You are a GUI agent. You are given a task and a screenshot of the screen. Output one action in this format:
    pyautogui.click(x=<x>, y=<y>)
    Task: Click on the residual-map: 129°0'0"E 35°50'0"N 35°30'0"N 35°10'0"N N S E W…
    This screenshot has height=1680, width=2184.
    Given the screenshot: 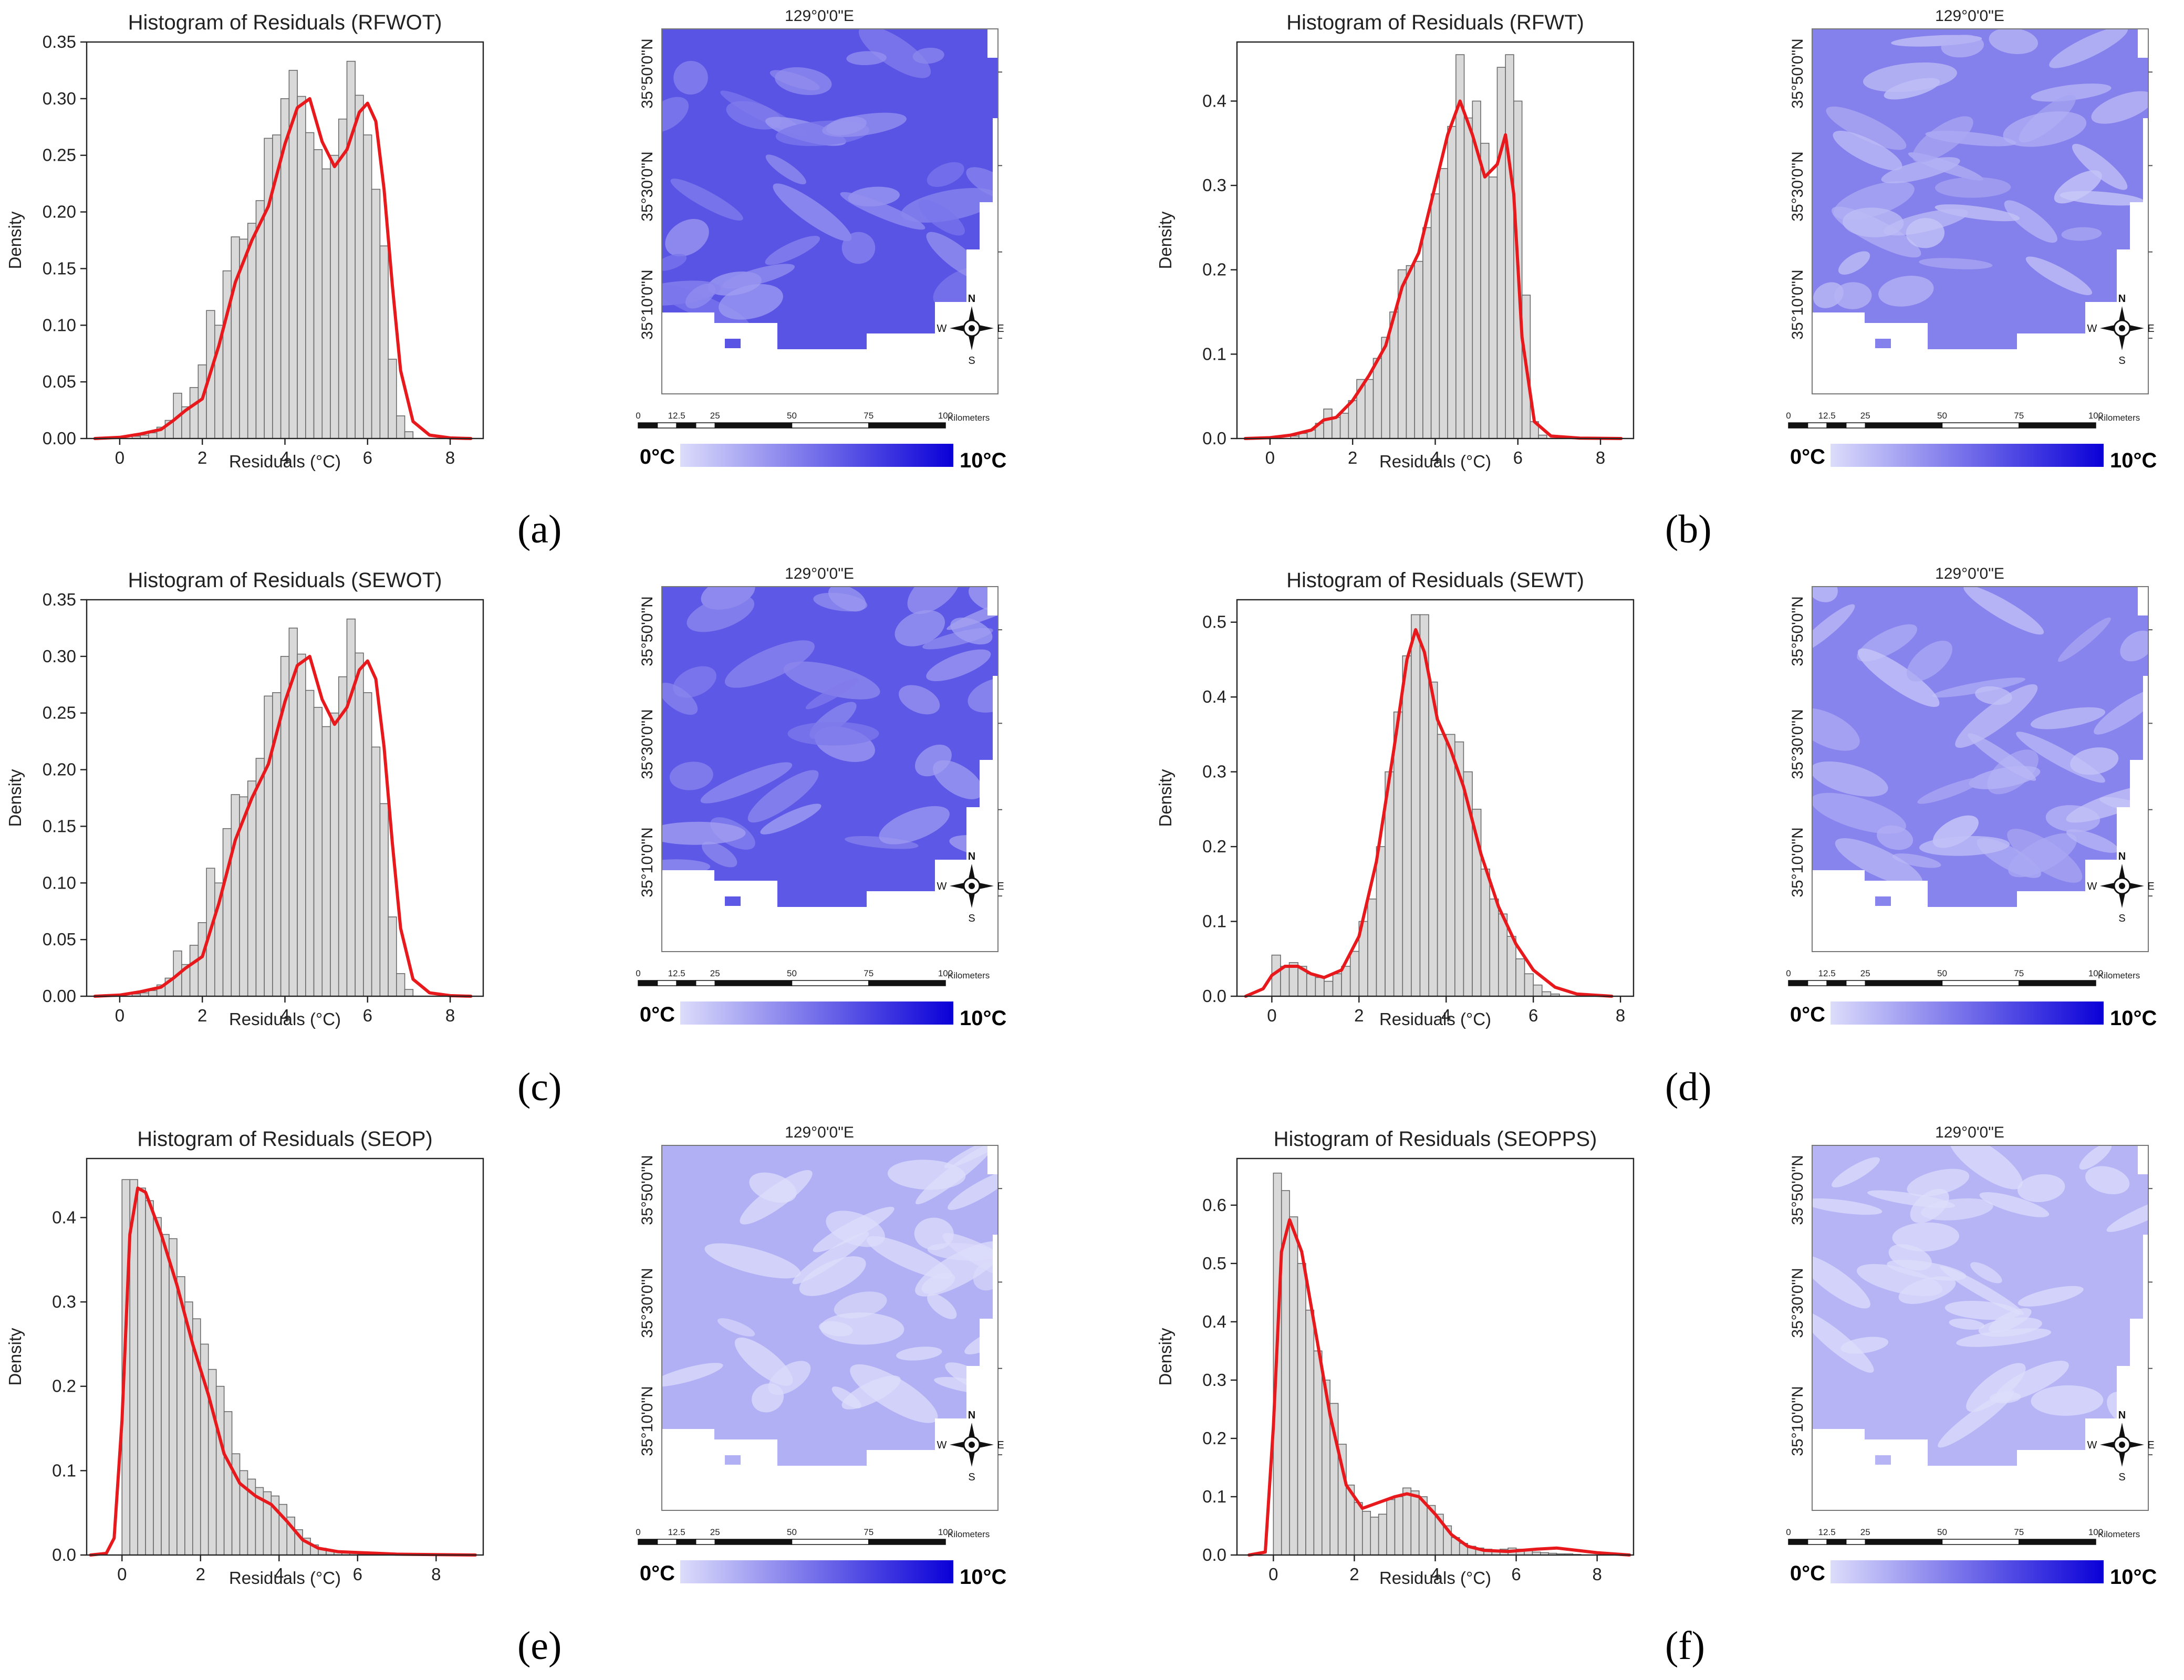 What is the action you would take?
    pyautogui.click(x=1971, y=797)
    